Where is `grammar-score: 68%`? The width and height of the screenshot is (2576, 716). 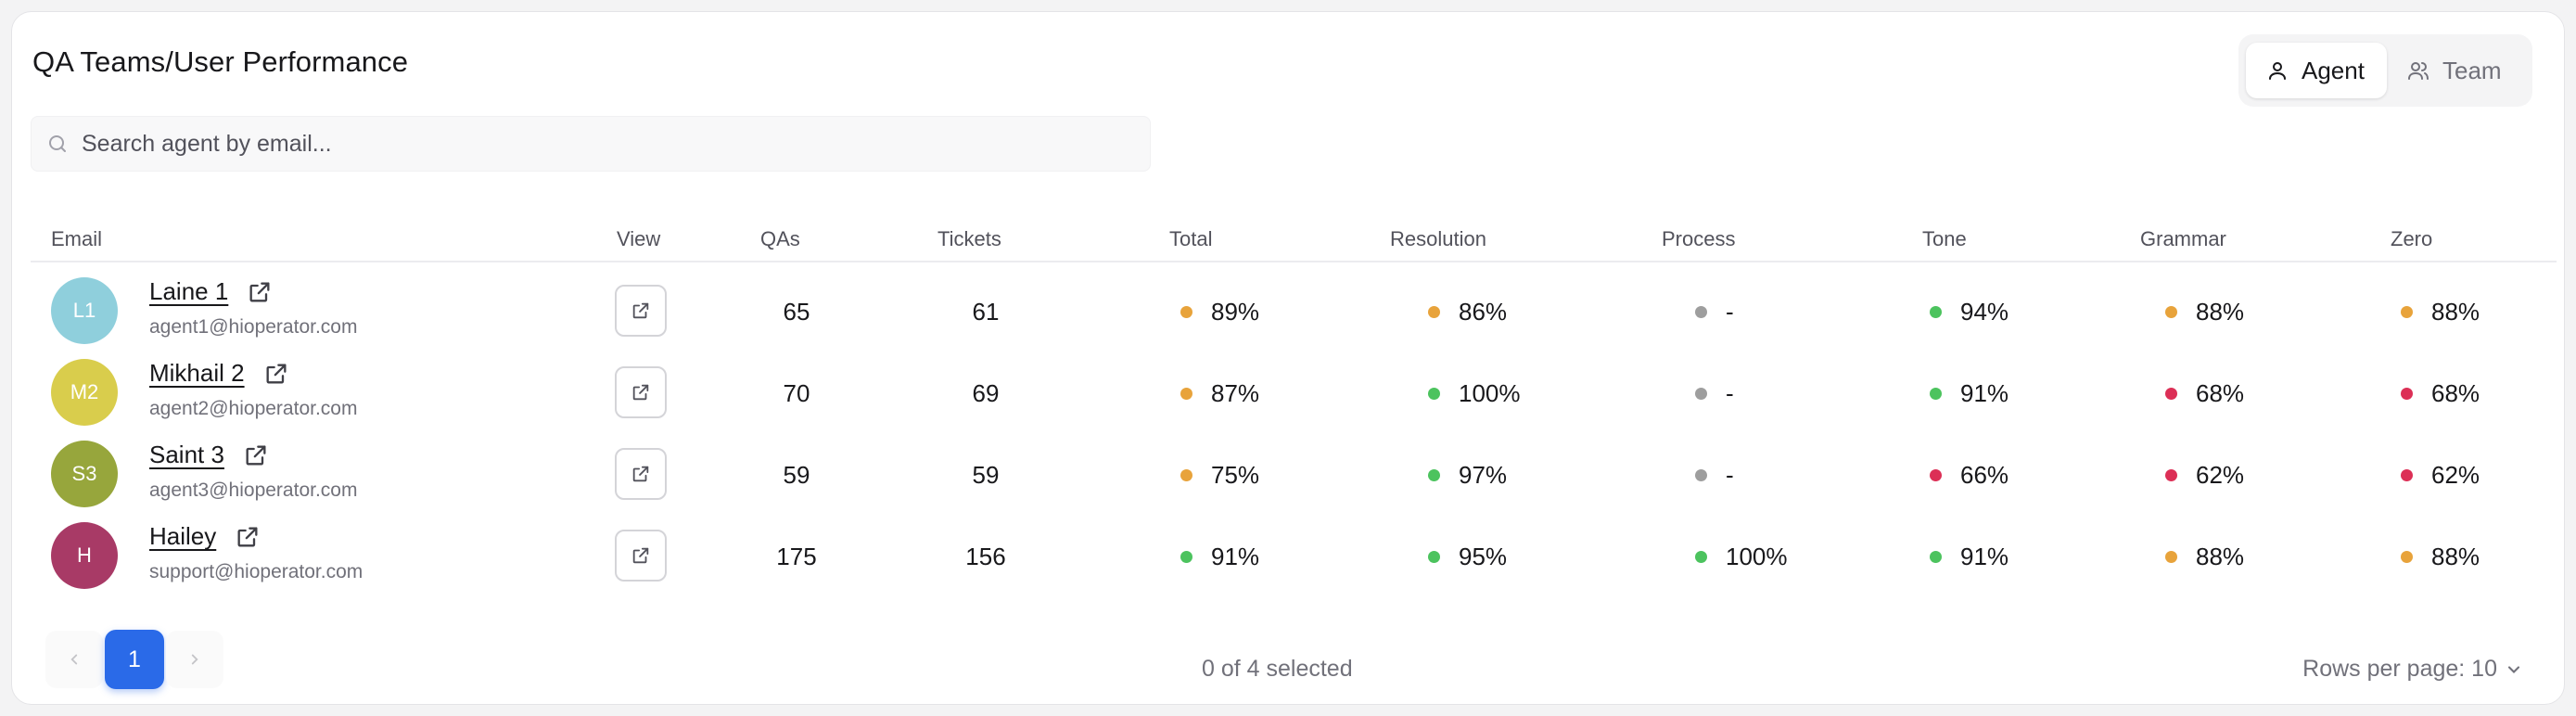 grammar-score: 68% is located at coordinates (2205, 393).